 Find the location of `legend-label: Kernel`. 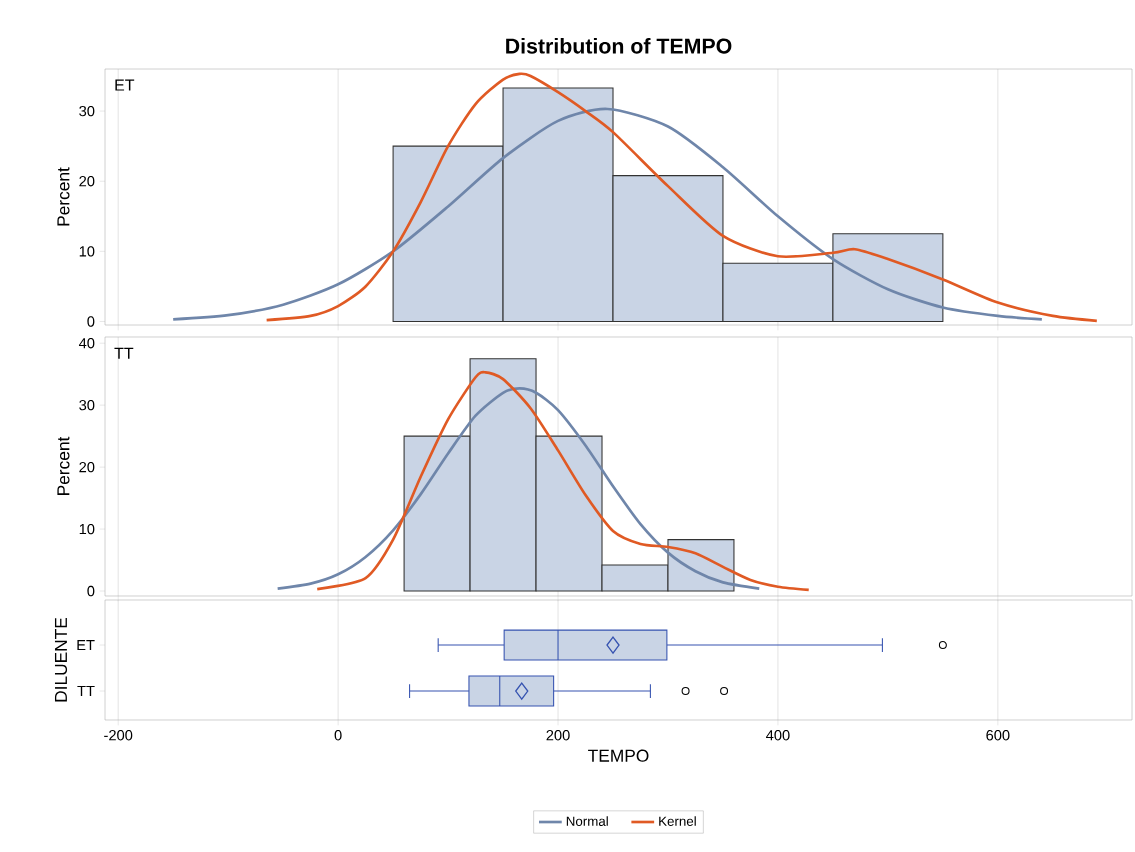

legend-label: Kernel is located at coordinates (677, 821).